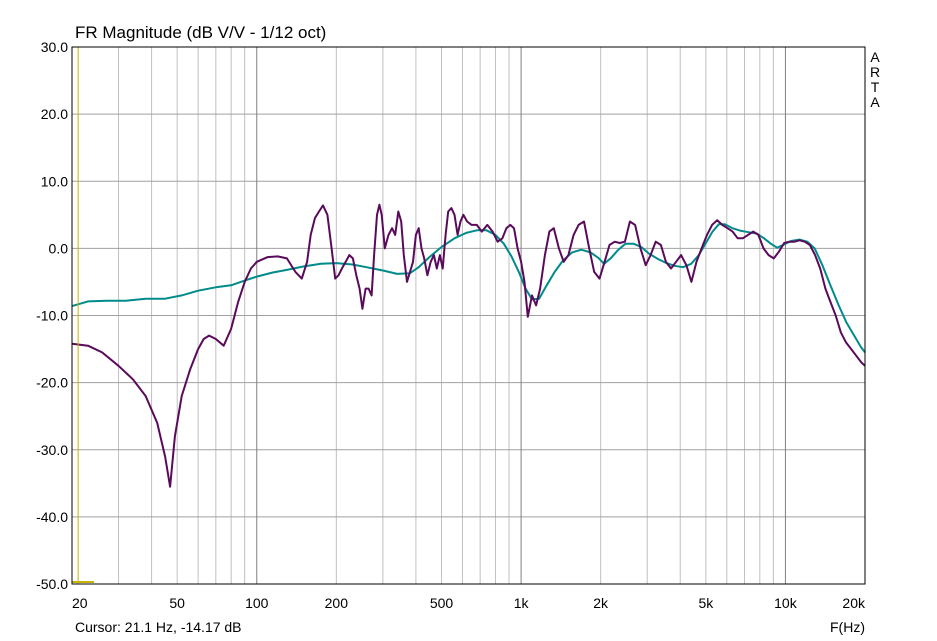  Describe the element at coordinates (786, 603) in the screenshot. I see `x-tick-label: 10k` at that location.